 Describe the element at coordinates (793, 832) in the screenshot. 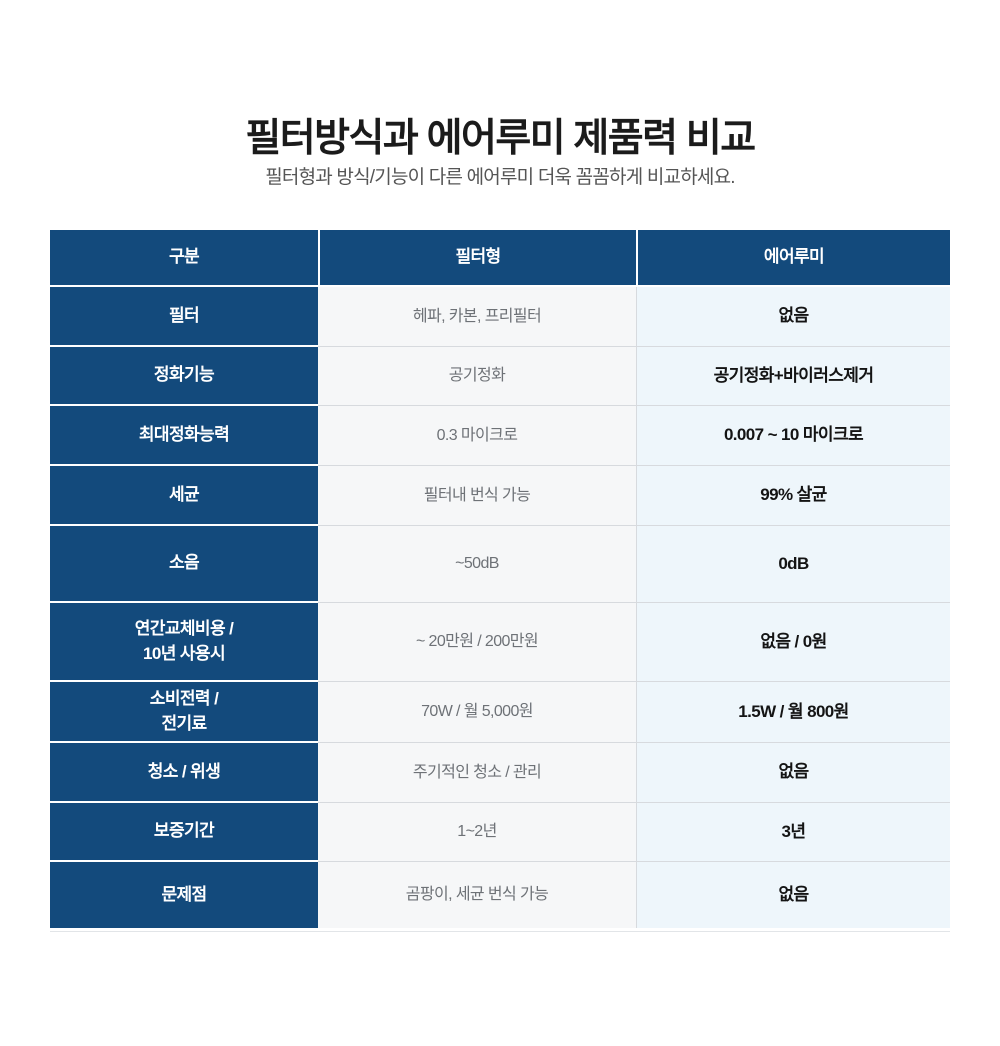

I see `airlumi-value: 3년` at that location.